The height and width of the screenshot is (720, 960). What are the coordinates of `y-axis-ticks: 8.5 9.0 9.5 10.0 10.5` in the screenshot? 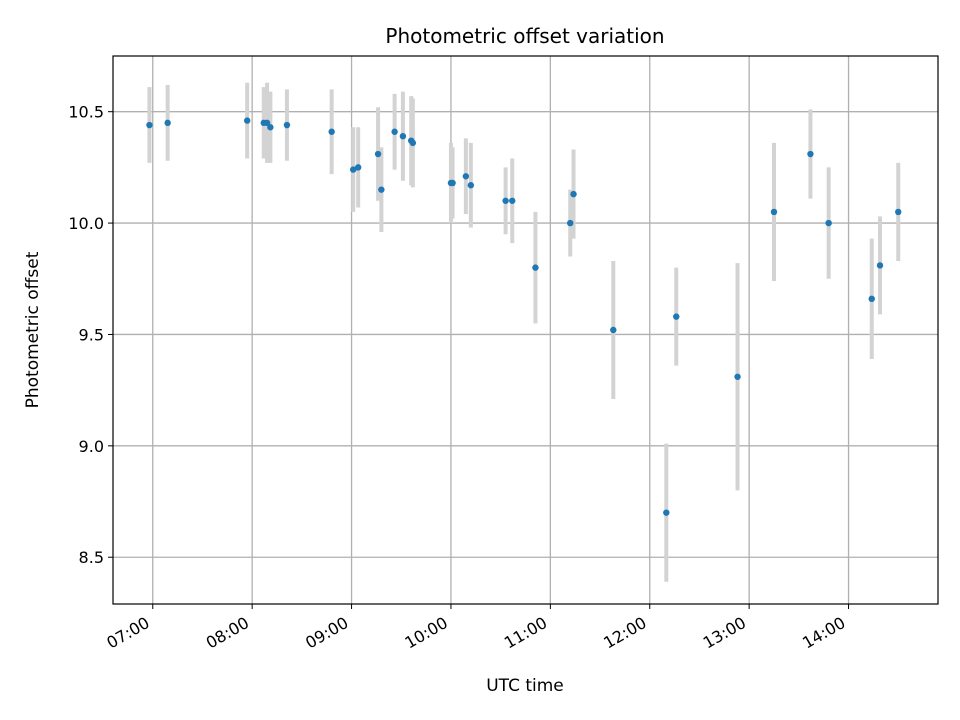 It's located at (90, 335).